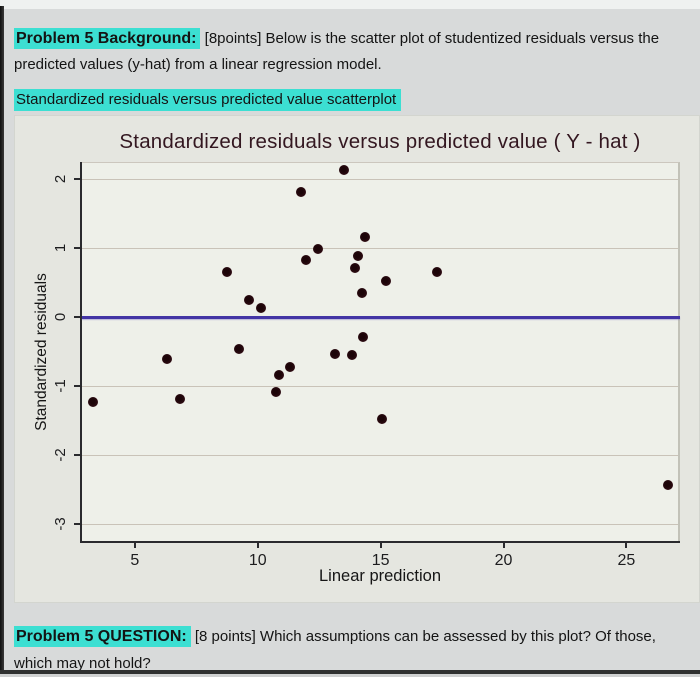  What do you see at coordinates (60, 317) in the screenshot?
I see `y-tick-label: 0` at bounding box center [60, 317].